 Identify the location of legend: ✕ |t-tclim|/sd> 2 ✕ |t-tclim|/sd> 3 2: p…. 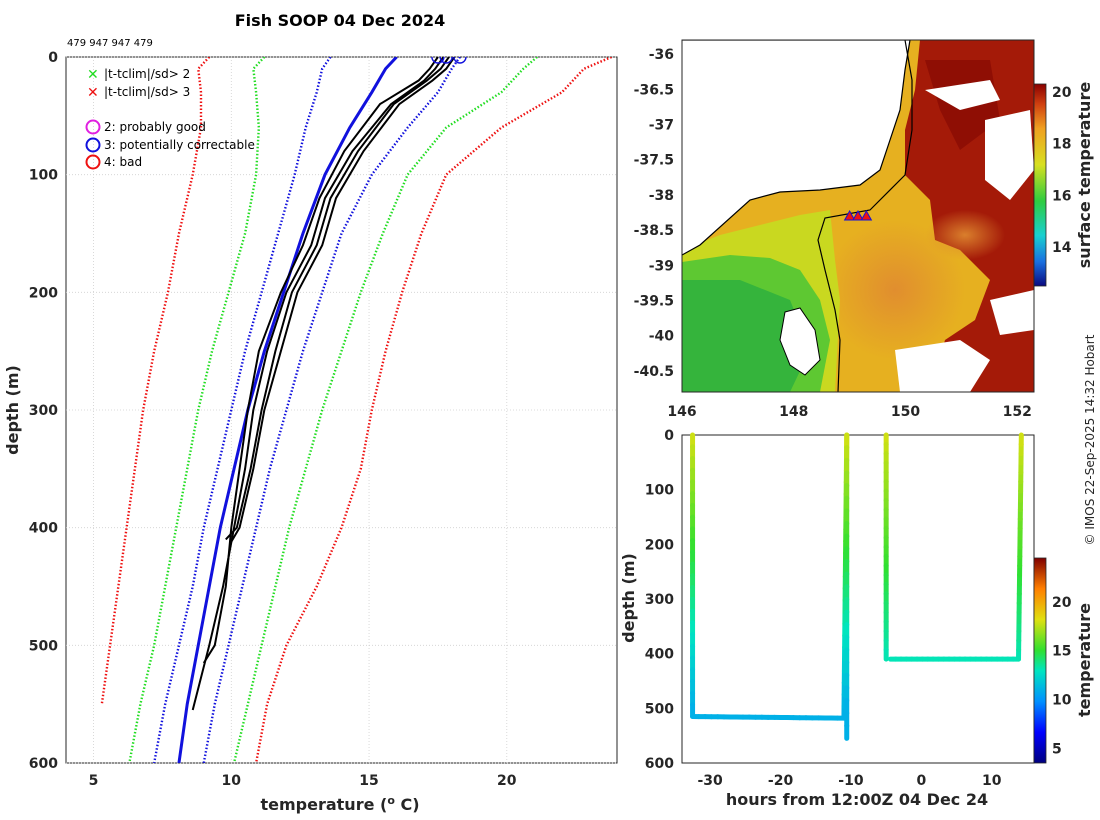
(170, 118).